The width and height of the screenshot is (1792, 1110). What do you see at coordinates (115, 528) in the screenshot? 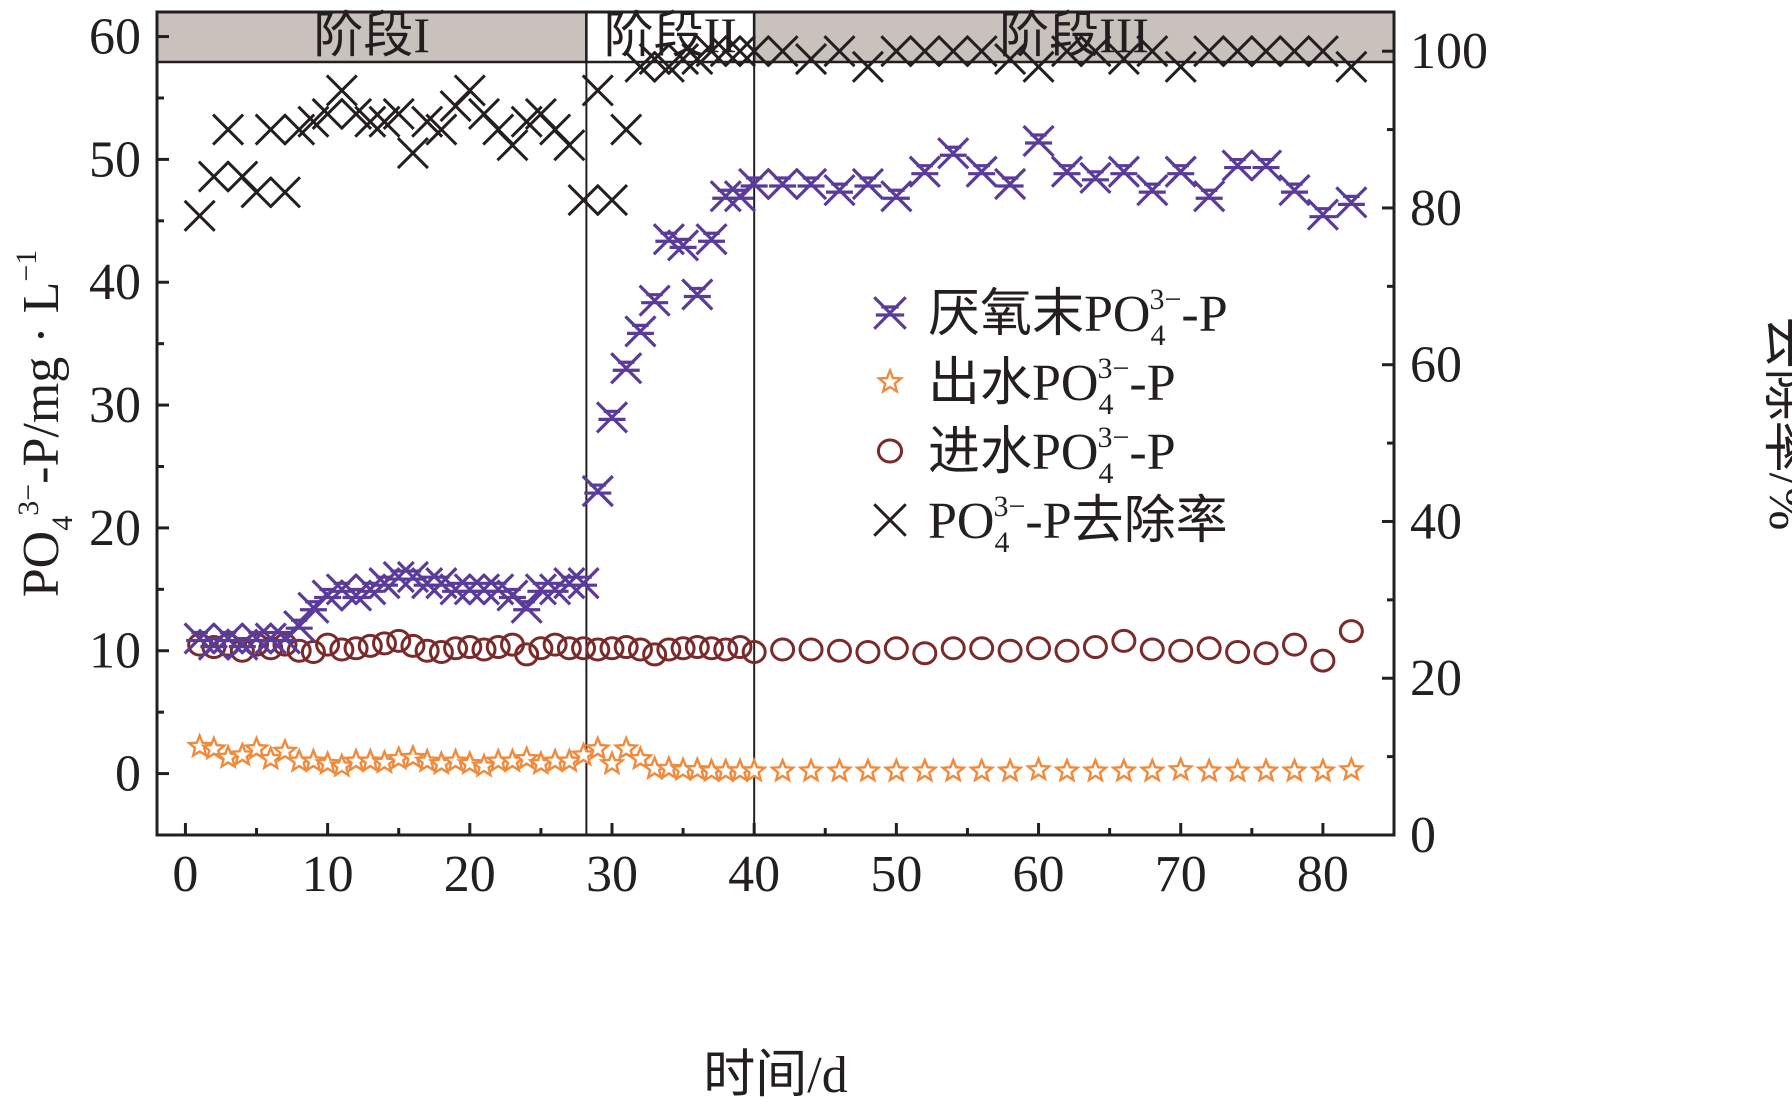
I see `y-tick-label: 20` at bounding box center [115, 528].